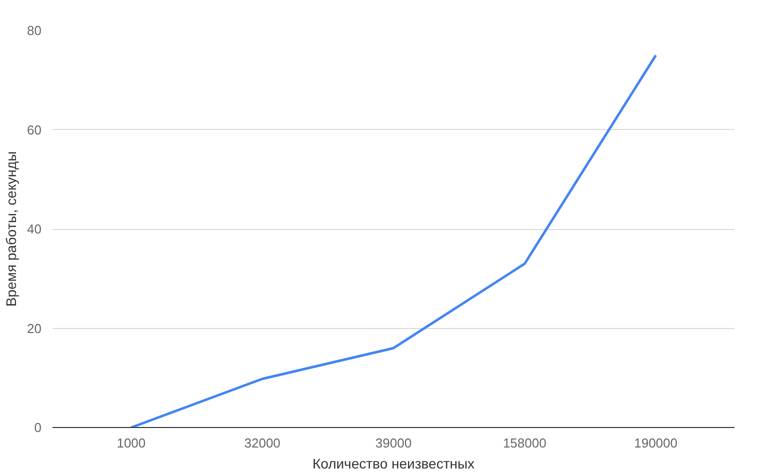 The width and height of the screenshot is (759, 474). I want to click on x-tick-label: 1000, so click(131, 443).